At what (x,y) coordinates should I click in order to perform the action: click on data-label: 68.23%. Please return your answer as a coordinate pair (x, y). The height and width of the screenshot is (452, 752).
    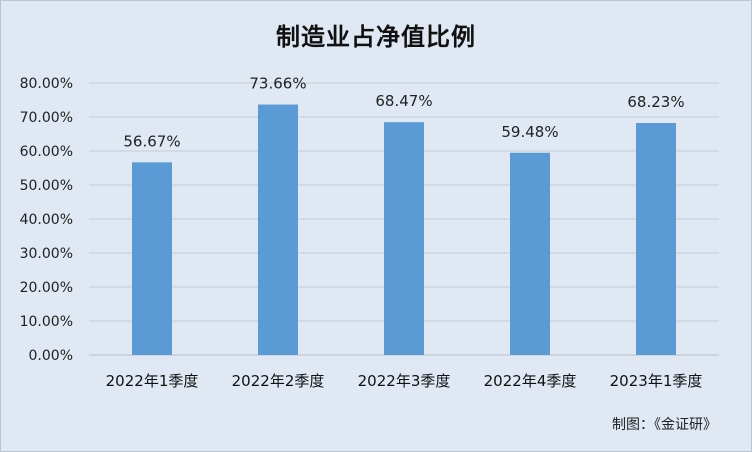
    Looking at the image, I should click on (655, 102).